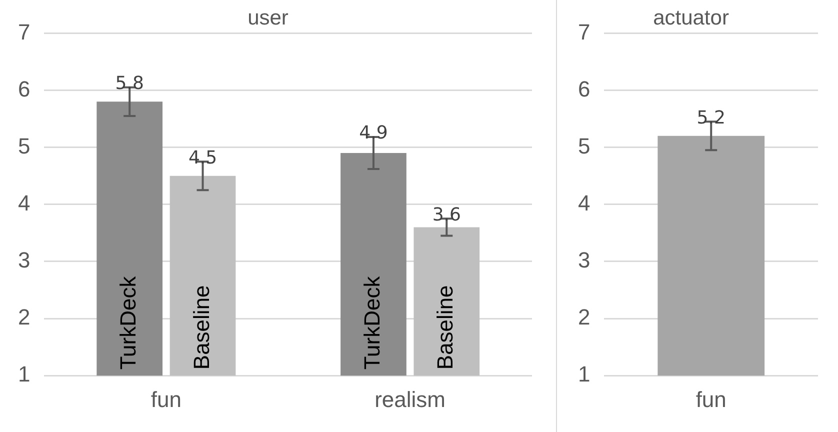  Describe the element at coordinates (691, 18) in the screenshot. I see `chart-title: actuator` at that location.